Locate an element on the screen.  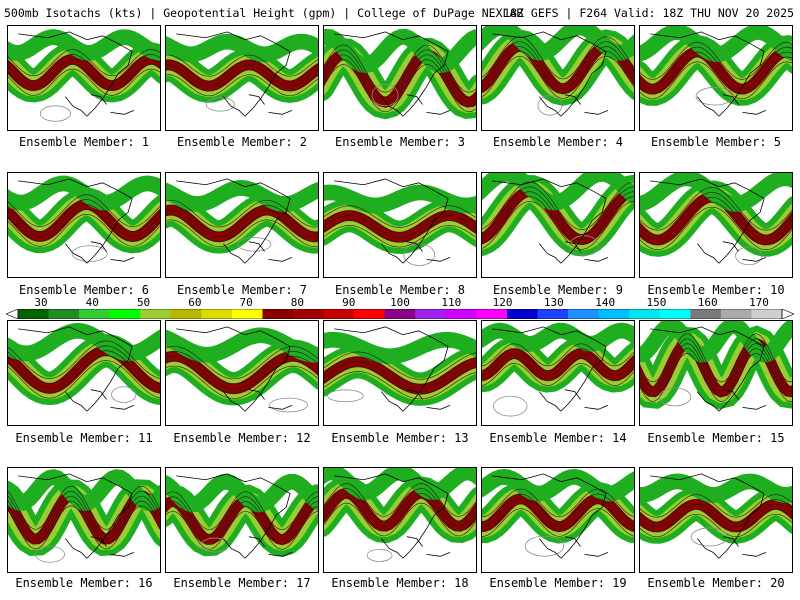
colorbar-tick-label: 80 is located at coordinates (297, 302).